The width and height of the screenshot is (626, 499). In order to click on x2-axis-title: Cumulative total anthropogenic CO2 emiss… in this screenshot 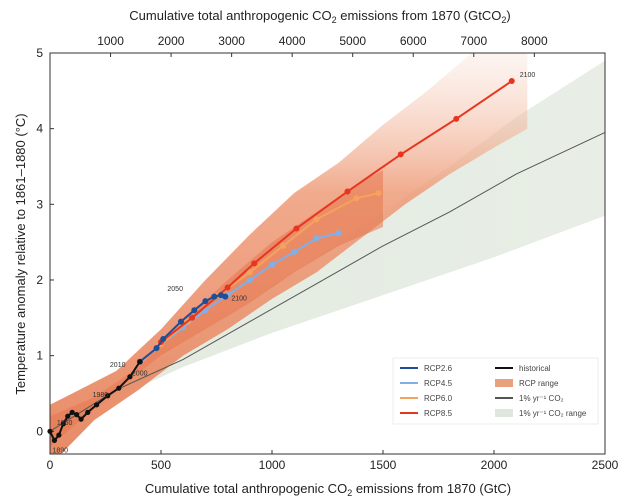, I will do `click(319, 16)`.